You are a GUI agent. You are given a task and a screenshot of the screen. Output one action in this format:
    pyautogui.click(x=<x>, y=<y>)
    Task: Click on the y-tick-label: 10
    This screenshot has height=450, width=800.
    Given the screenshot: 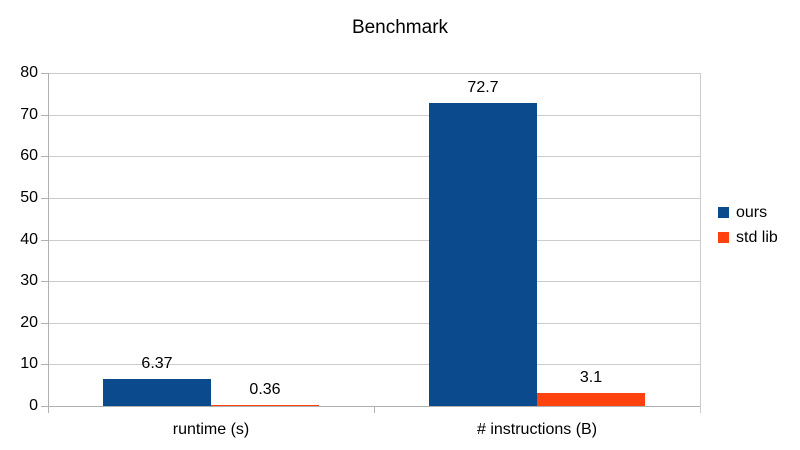 What is the action you would take?
    pyautogui.click(x=29, y=364)
    